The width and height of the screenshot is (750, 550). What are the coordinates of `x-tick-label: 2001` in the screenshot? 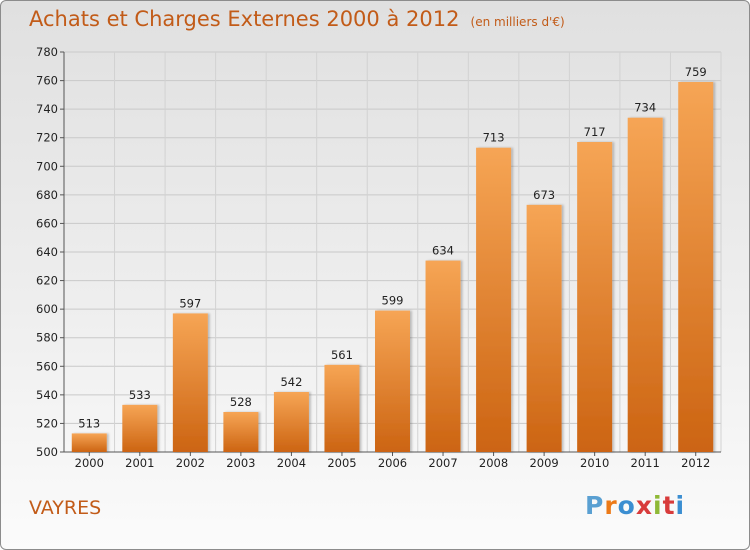 It's located at (139, 463).